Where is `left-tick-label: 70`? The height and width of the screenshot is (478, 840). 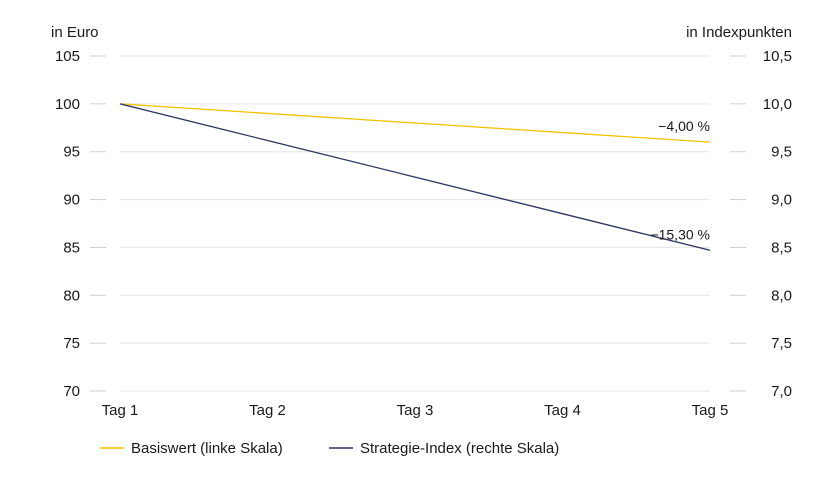
left-tick-label: 70 is located at coordinates (71, 391).